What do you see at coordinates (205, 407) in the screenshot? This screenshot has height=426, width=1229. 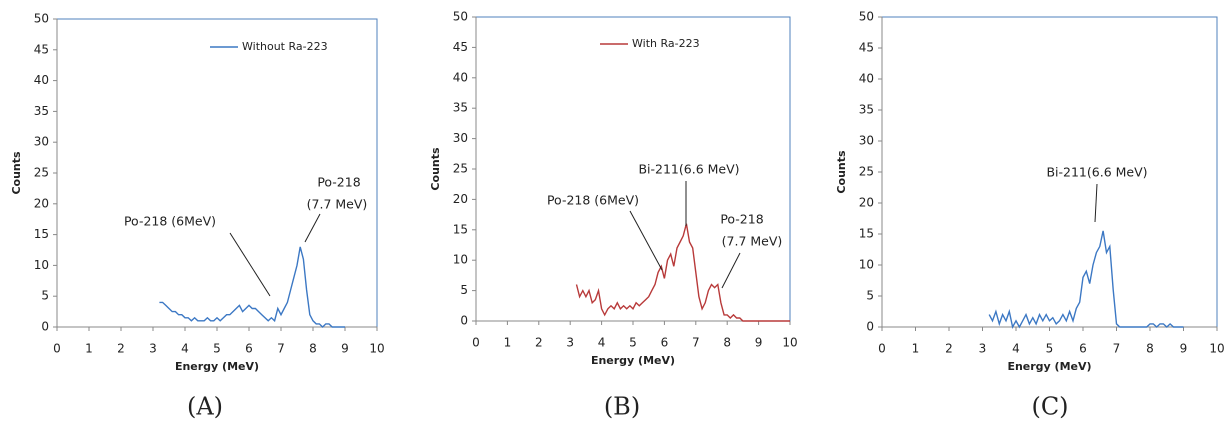 I see `panel-label: (A)` at bounding box center [205, 407].